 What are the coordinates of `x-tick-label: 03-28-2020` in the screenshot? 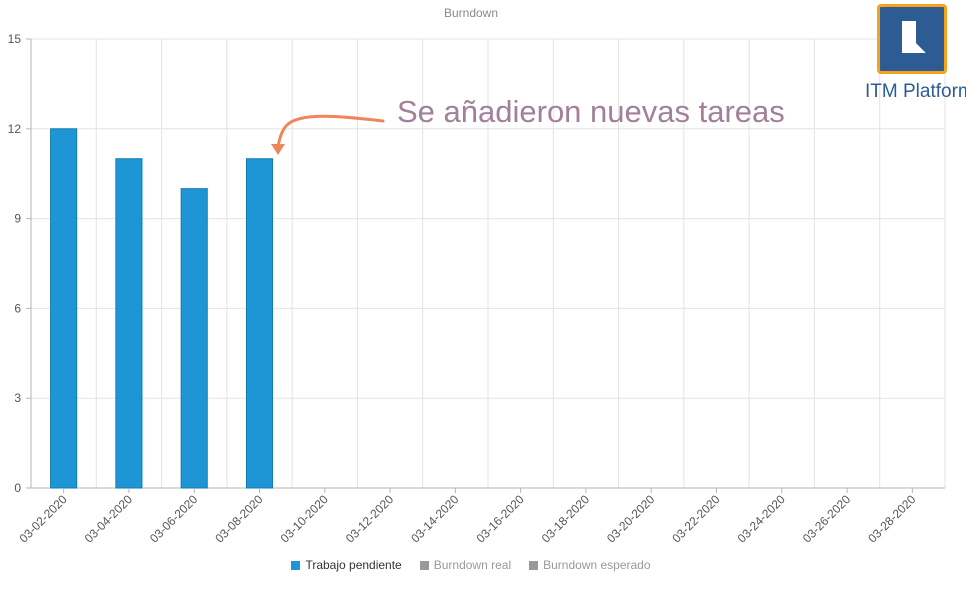 It's located at (892, 519).